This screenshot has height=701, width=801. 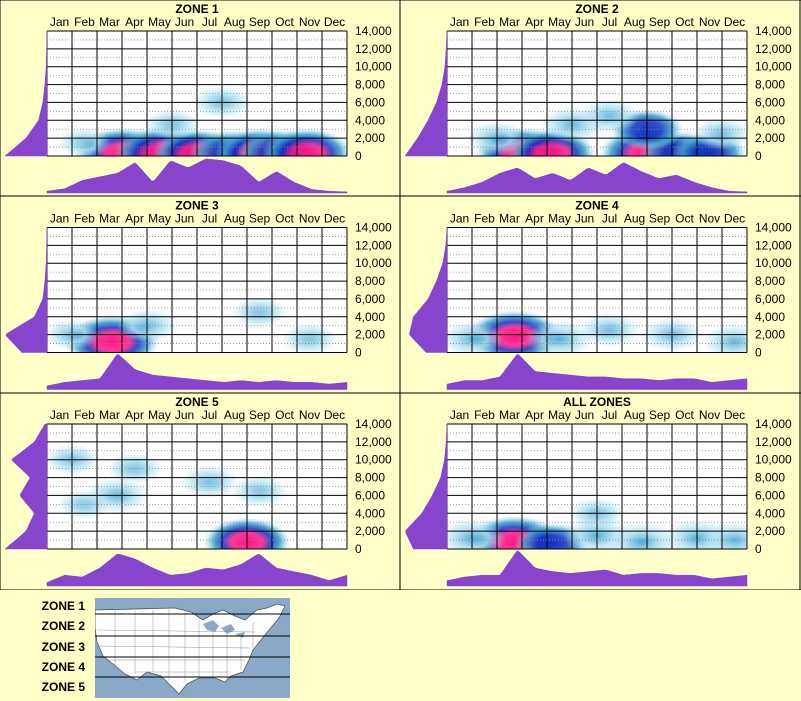 What do you see at coordinates (192, 648) in the screenshot?
I see `us-map` at bounding box center [192, 648].